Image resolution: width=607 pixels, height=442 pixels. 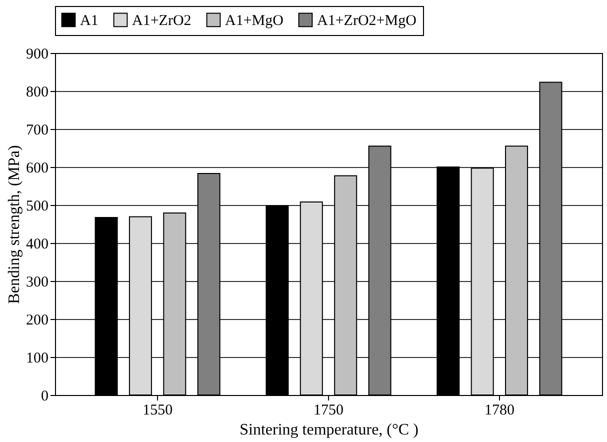 I want to click on y-tick-label: 300, so click(x=37, y=282).